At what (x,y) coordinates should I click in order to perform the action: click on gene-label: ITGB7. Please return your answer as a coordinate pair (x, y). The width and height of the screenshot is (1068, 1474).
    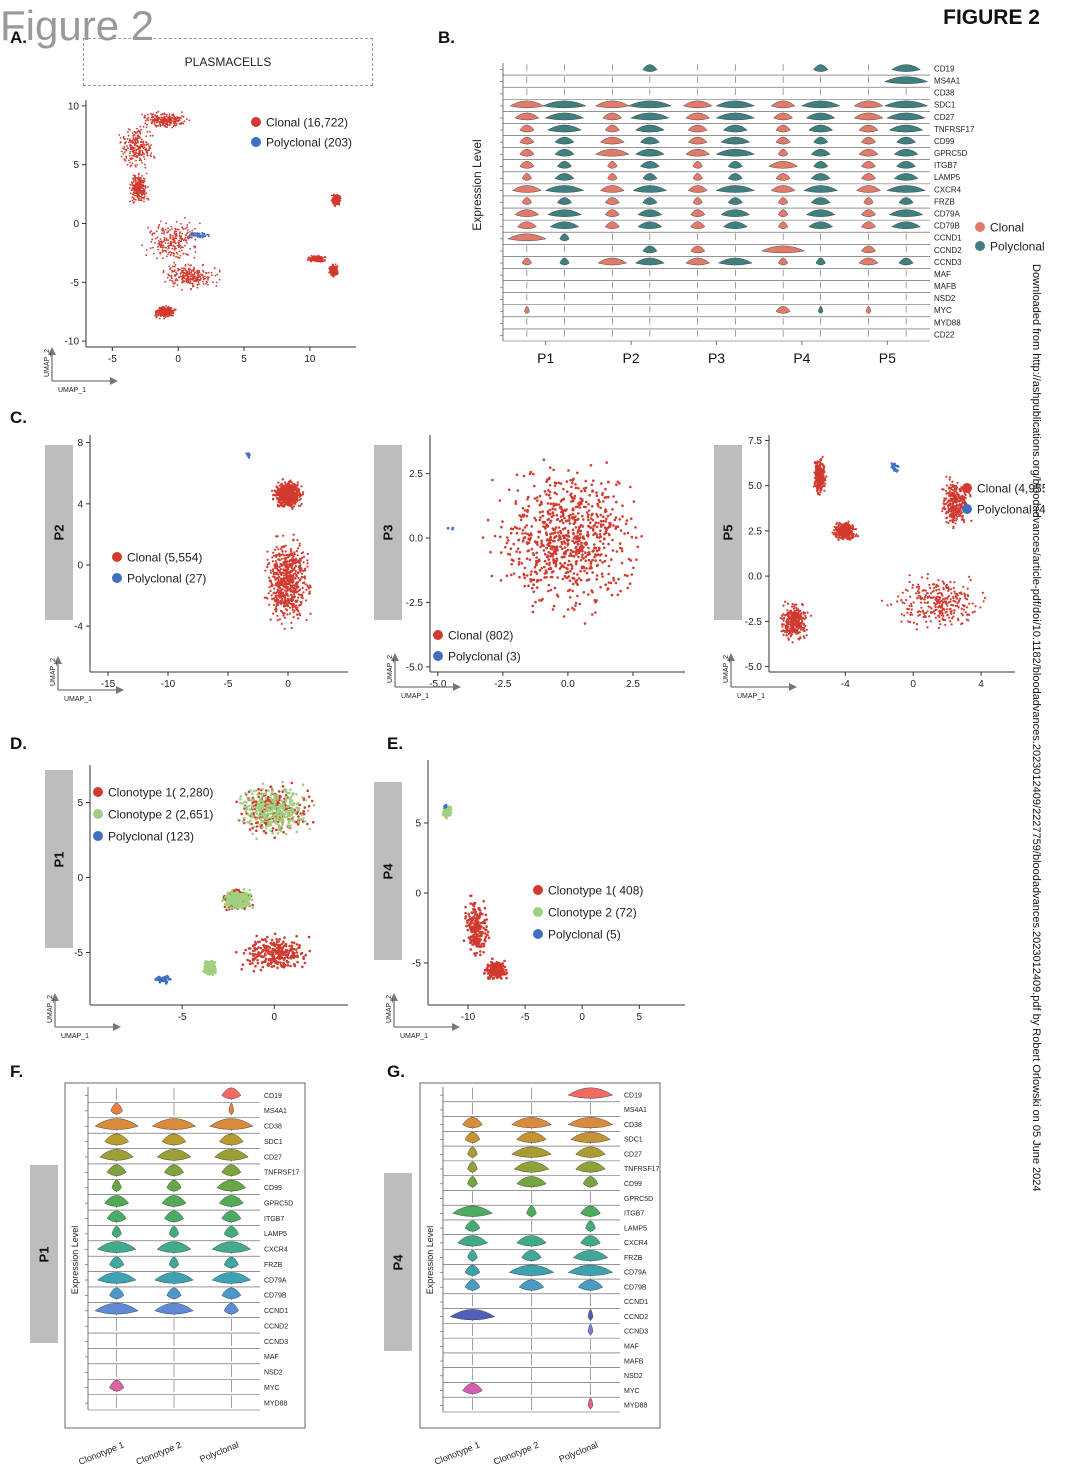
    Looking at the image, I should click on (946, 165).